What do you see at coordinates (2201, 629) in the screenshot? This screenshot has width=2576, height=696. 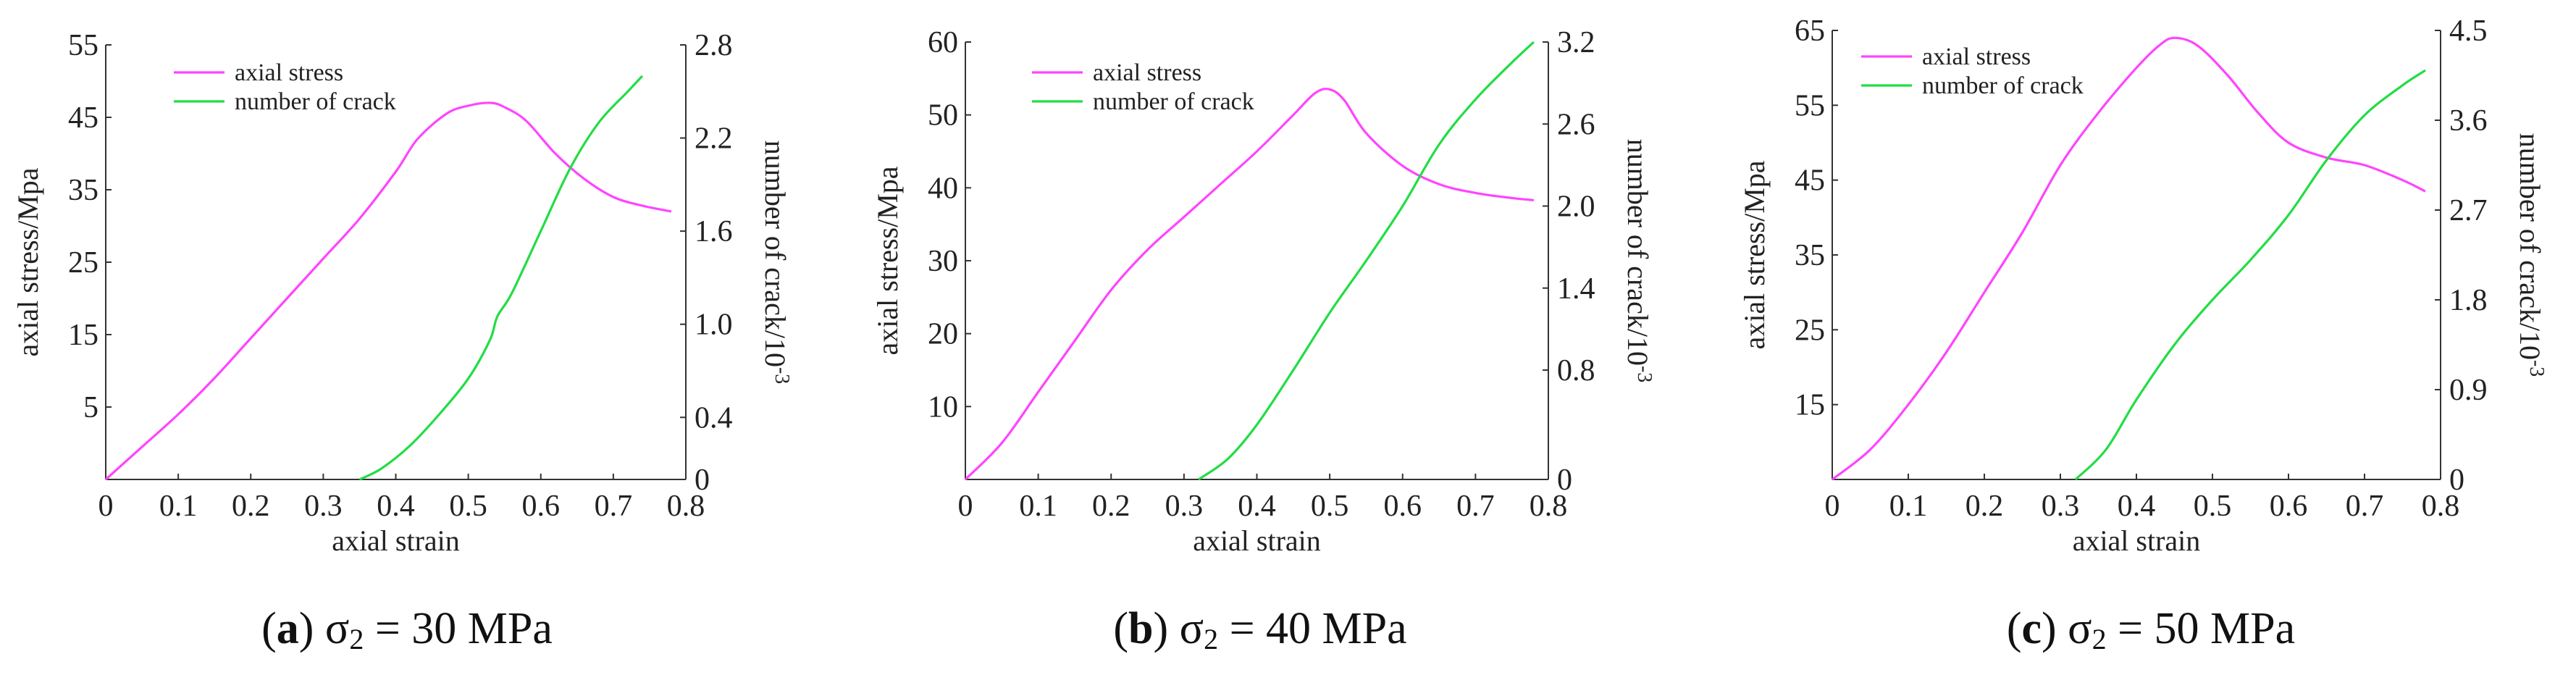 I see `caption-value: = 50 MPa` at bounding box center [2201, 629].